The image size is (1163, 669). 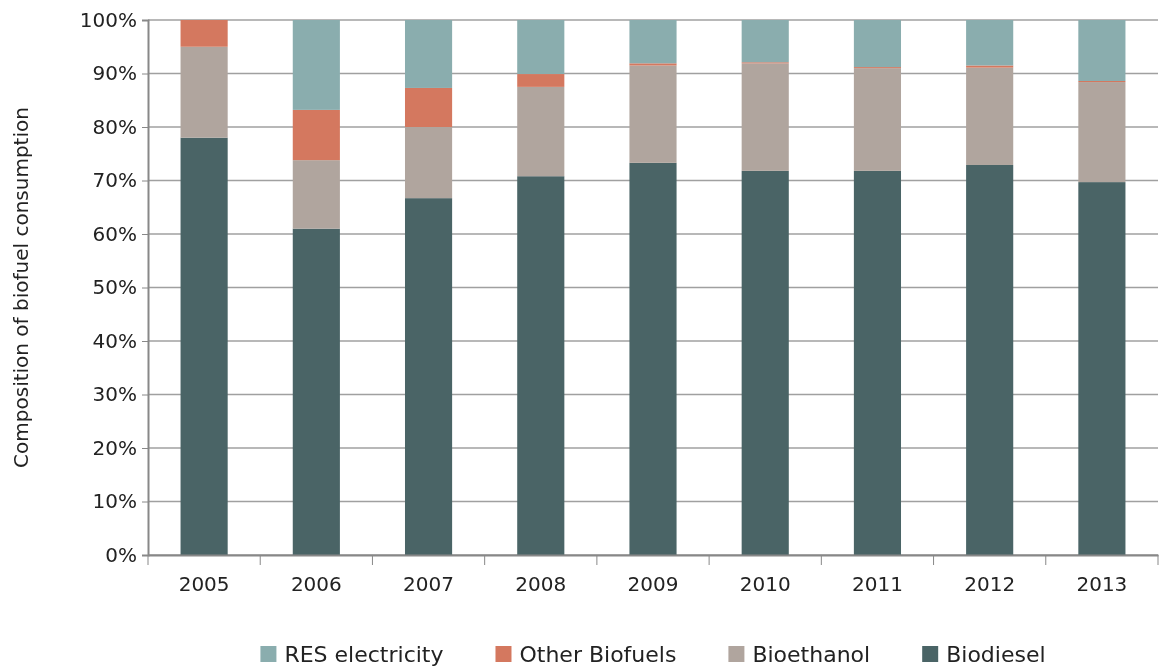 I want to click on y-tick-label: 80%, so click(x=114, y=126).